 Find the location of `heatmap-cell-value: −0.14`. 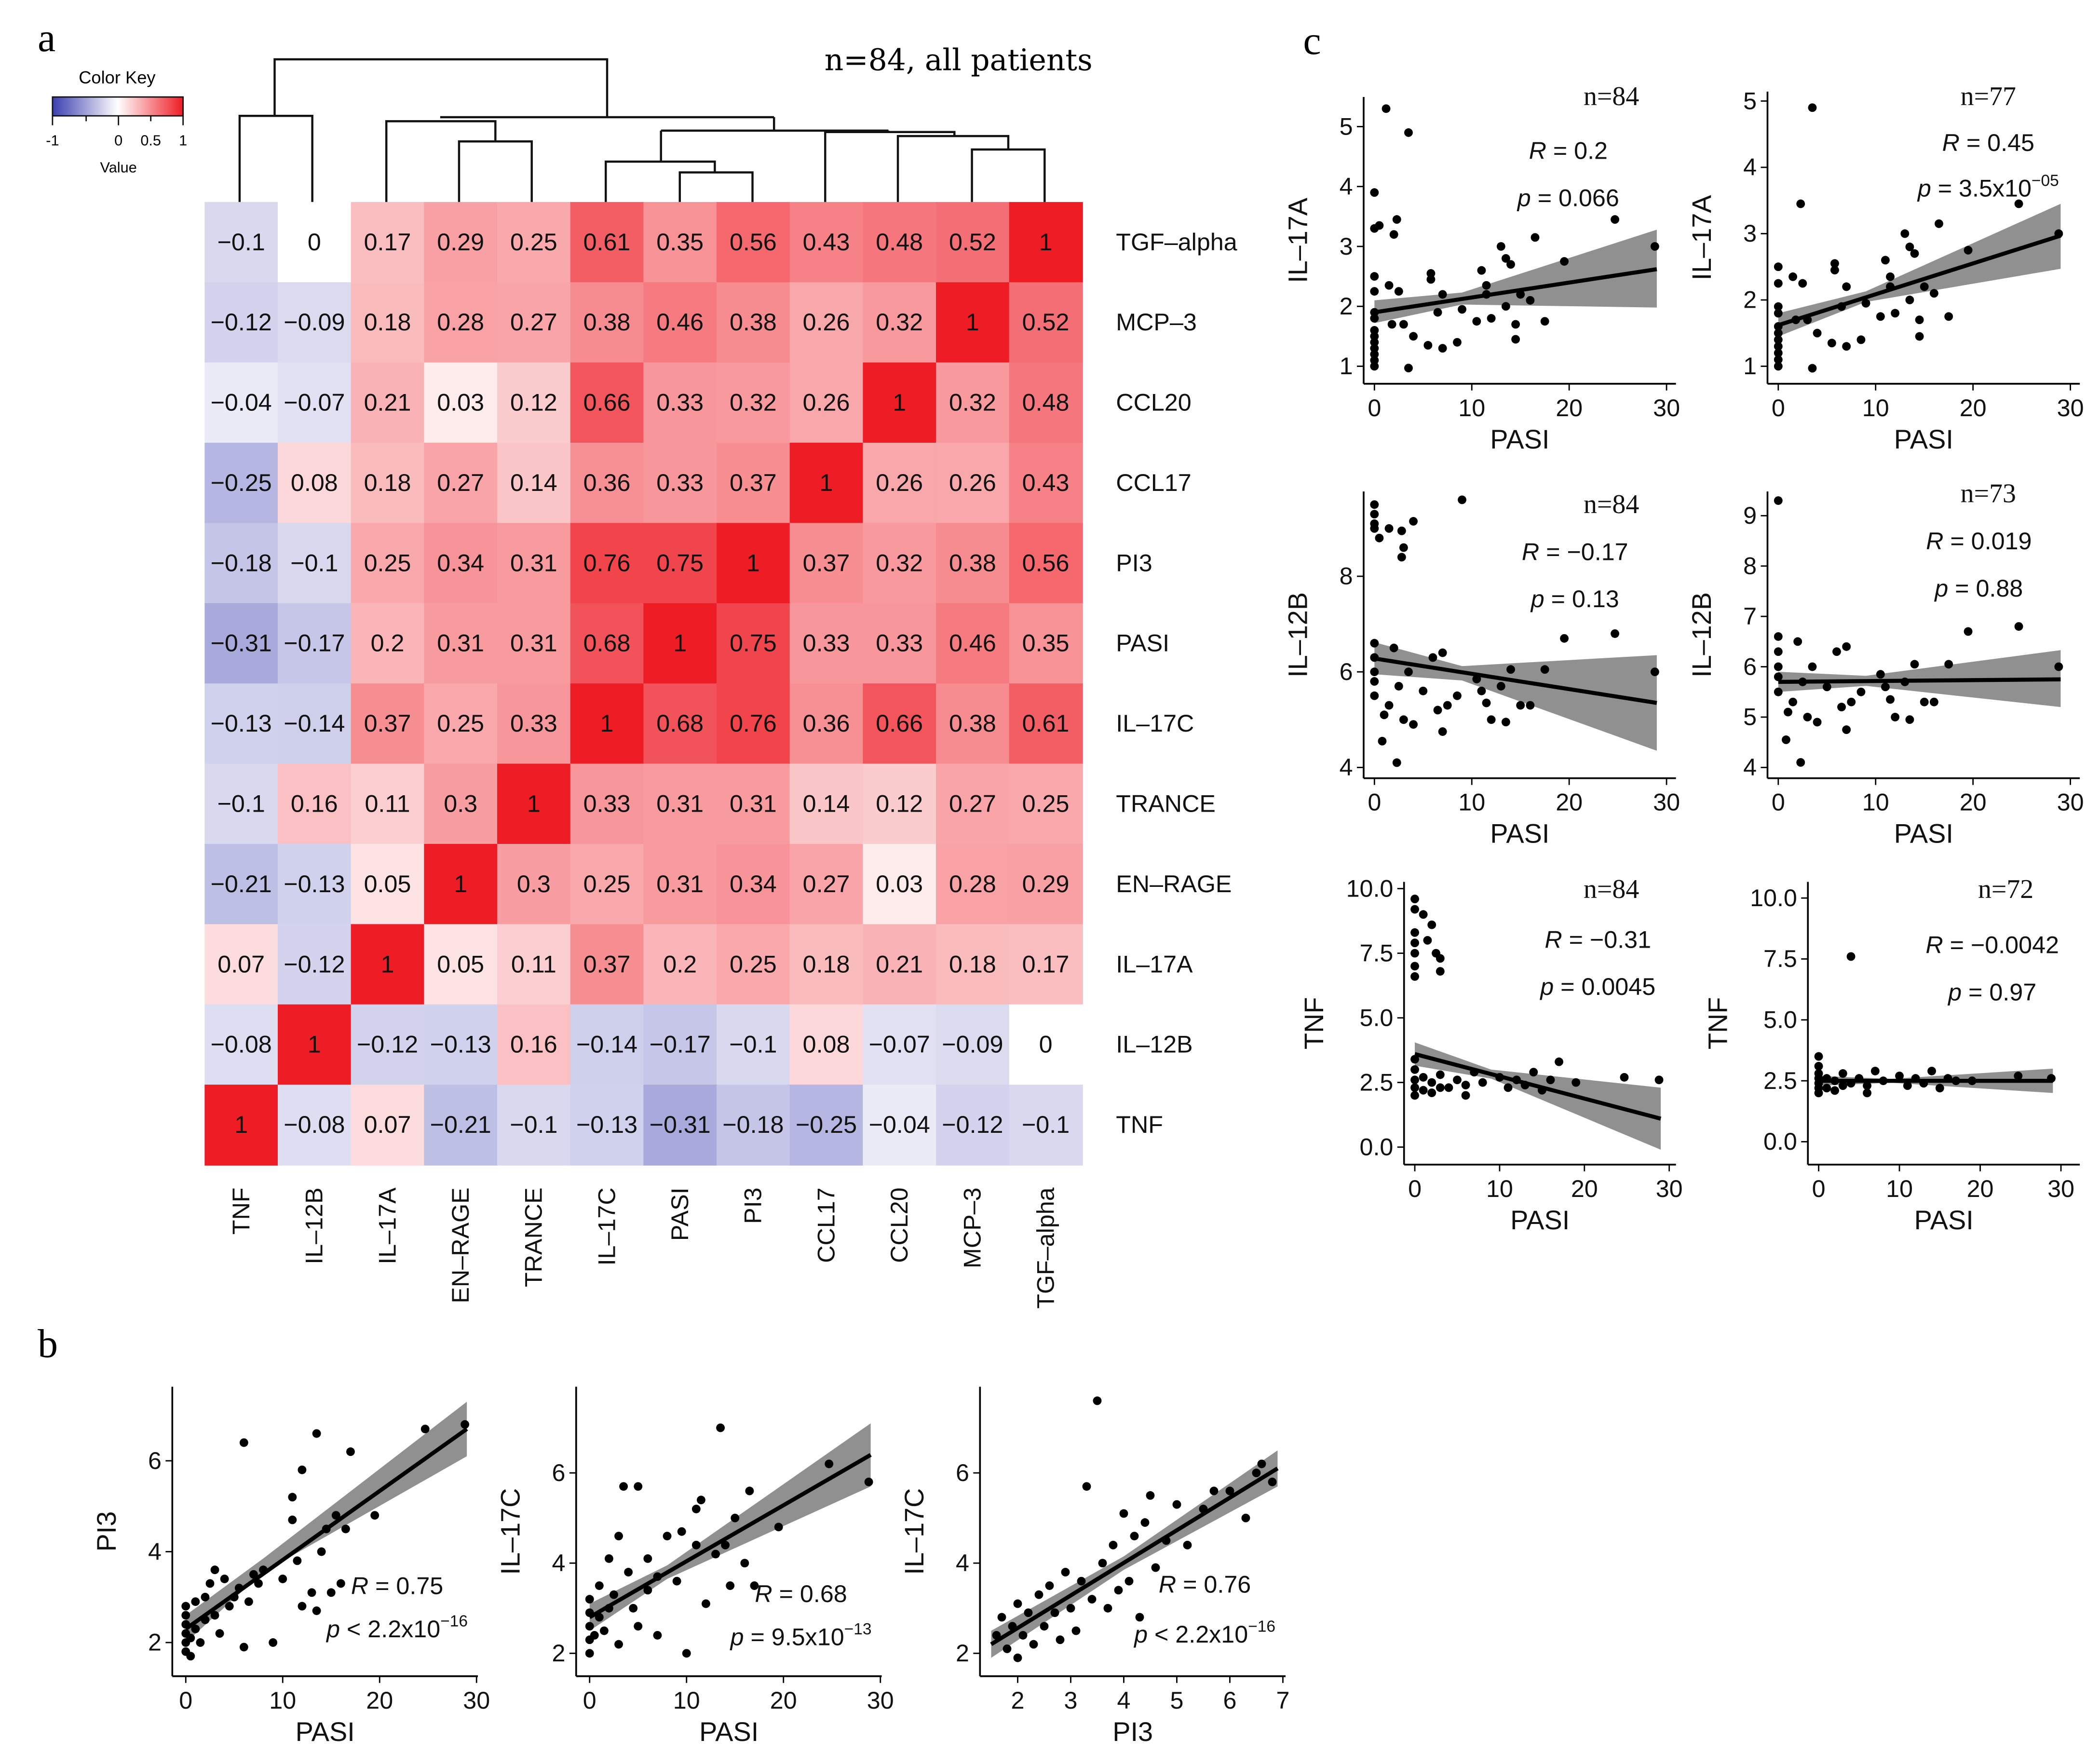

heatmap-cell-value: −0.14 is located at coordinates (606, 1044).